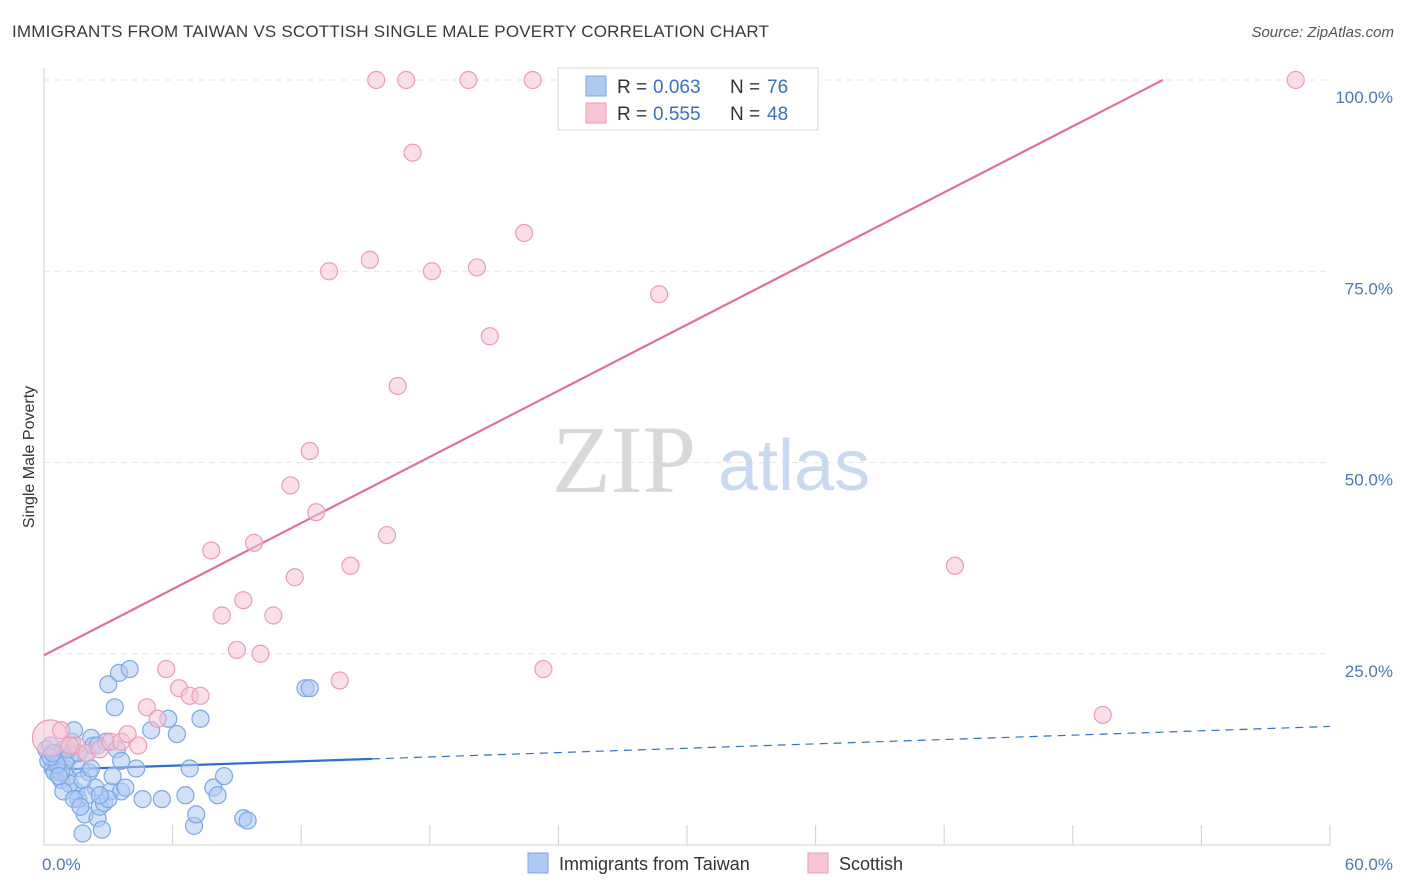  What do you see at coordinates (624, 459) in the screenshot?
I see `watermark-zip: ZIP` at bounding box center [624, 459].